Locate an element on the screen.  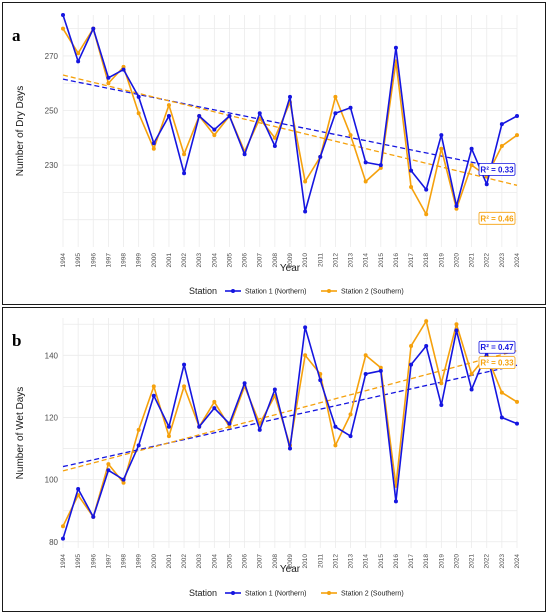
x-tick-label: 2020 is located at coordinates (456, 260).